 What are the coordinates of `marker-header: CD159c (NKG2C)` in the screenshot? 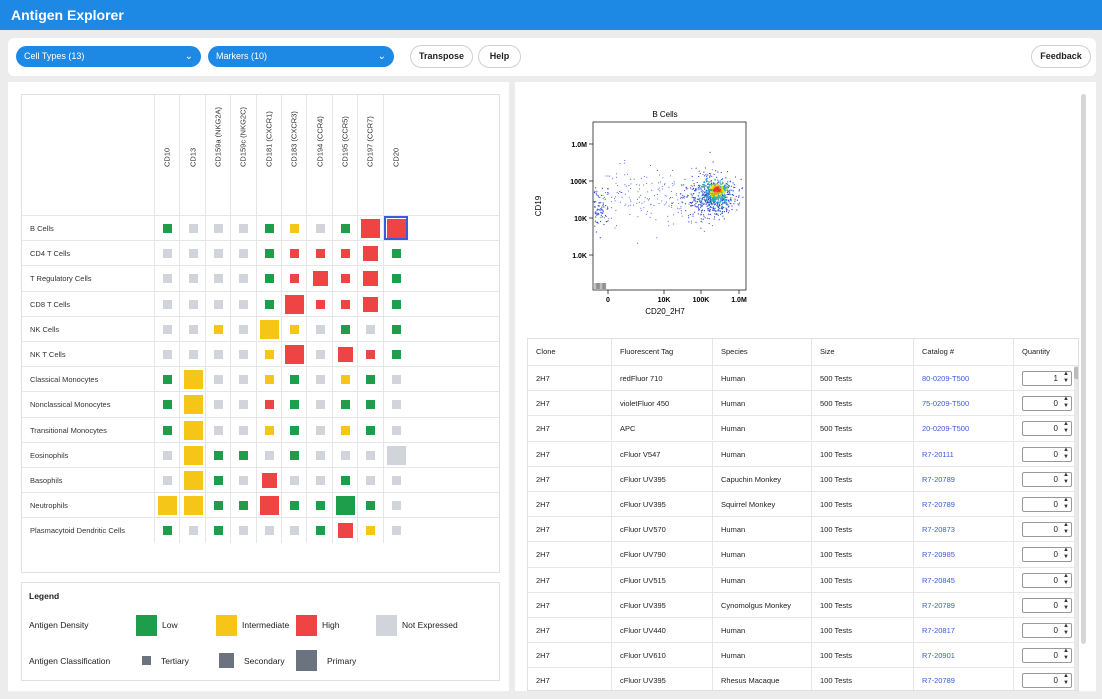 It's located at (242, 155).